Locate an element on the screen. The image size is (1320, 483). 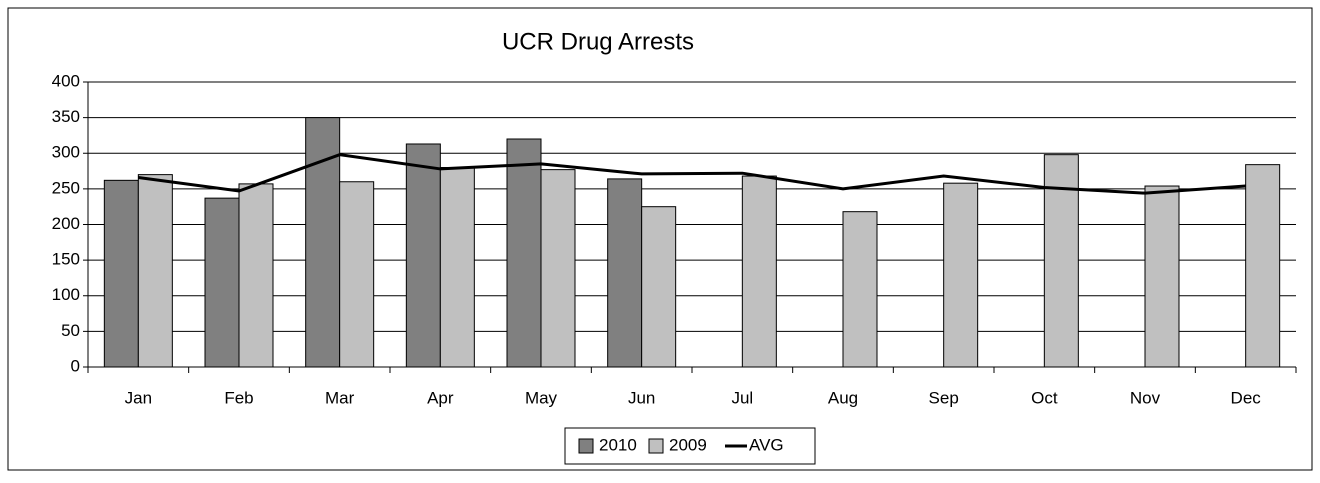
chart-title: UCR Drug Arrests is located at coordinates (598, 41).